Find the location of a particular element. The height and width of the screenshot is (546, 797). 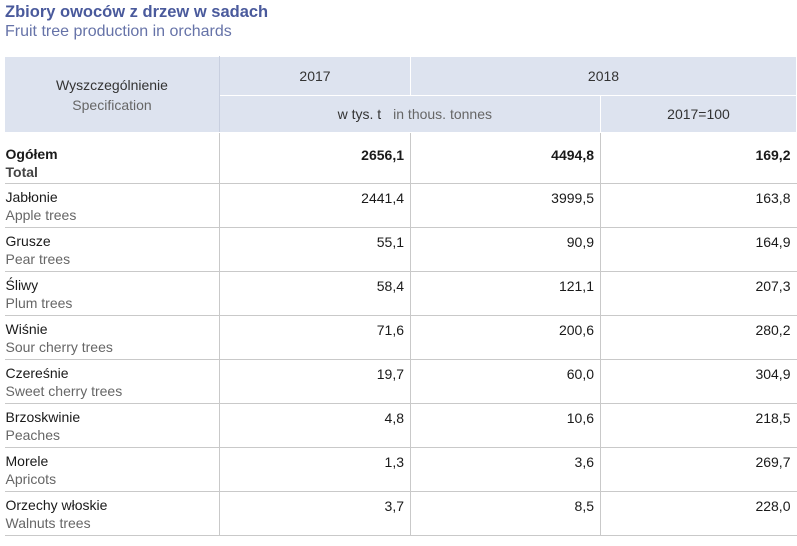

value-2017: 71,6 is located at coordinates (315, 337).